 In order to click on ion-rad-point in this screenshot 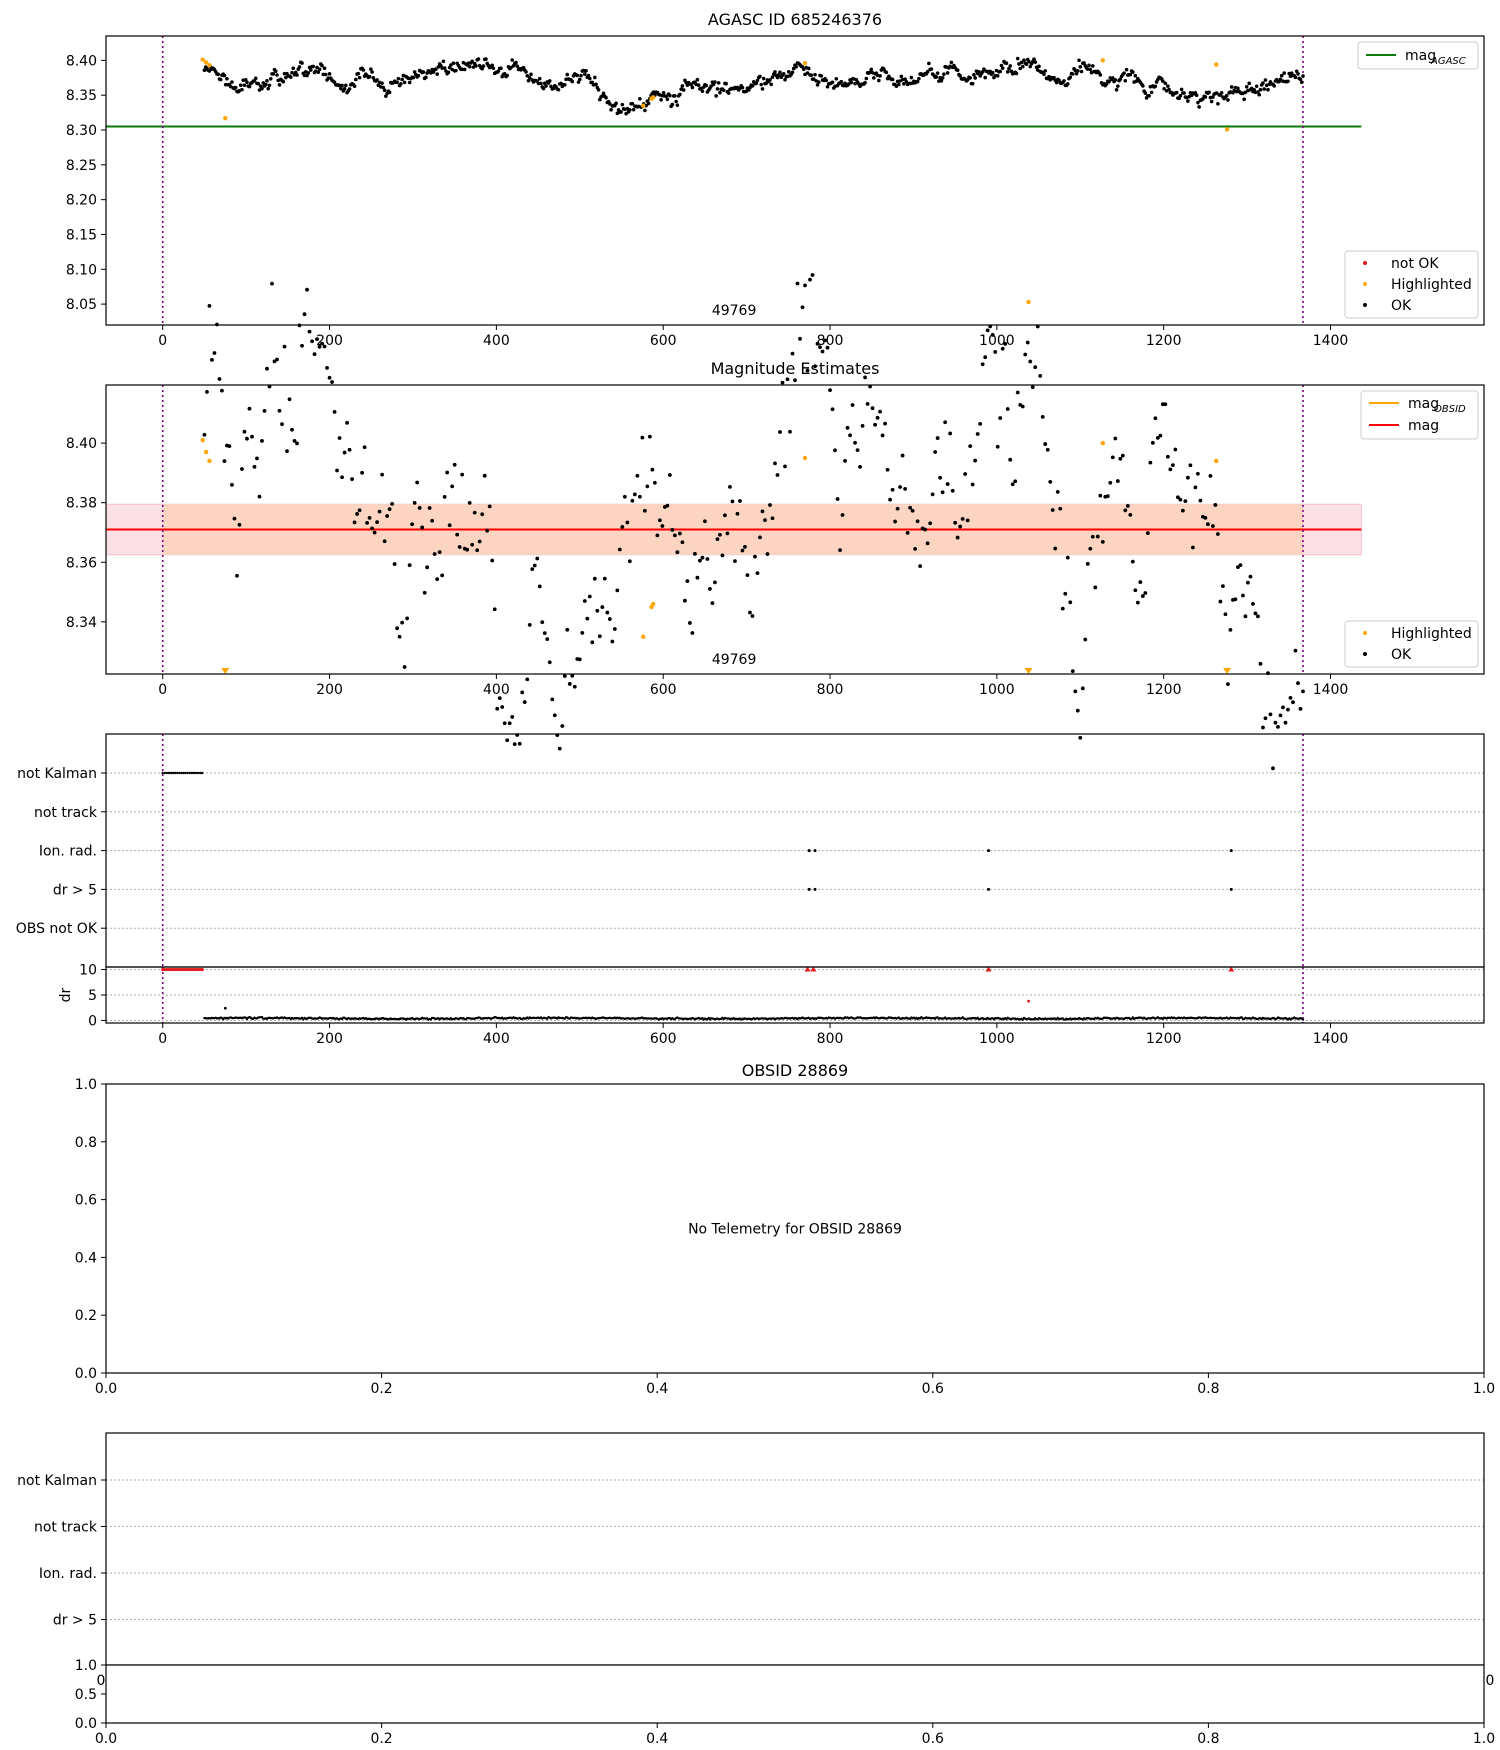, I will do `click(815, 851)`.